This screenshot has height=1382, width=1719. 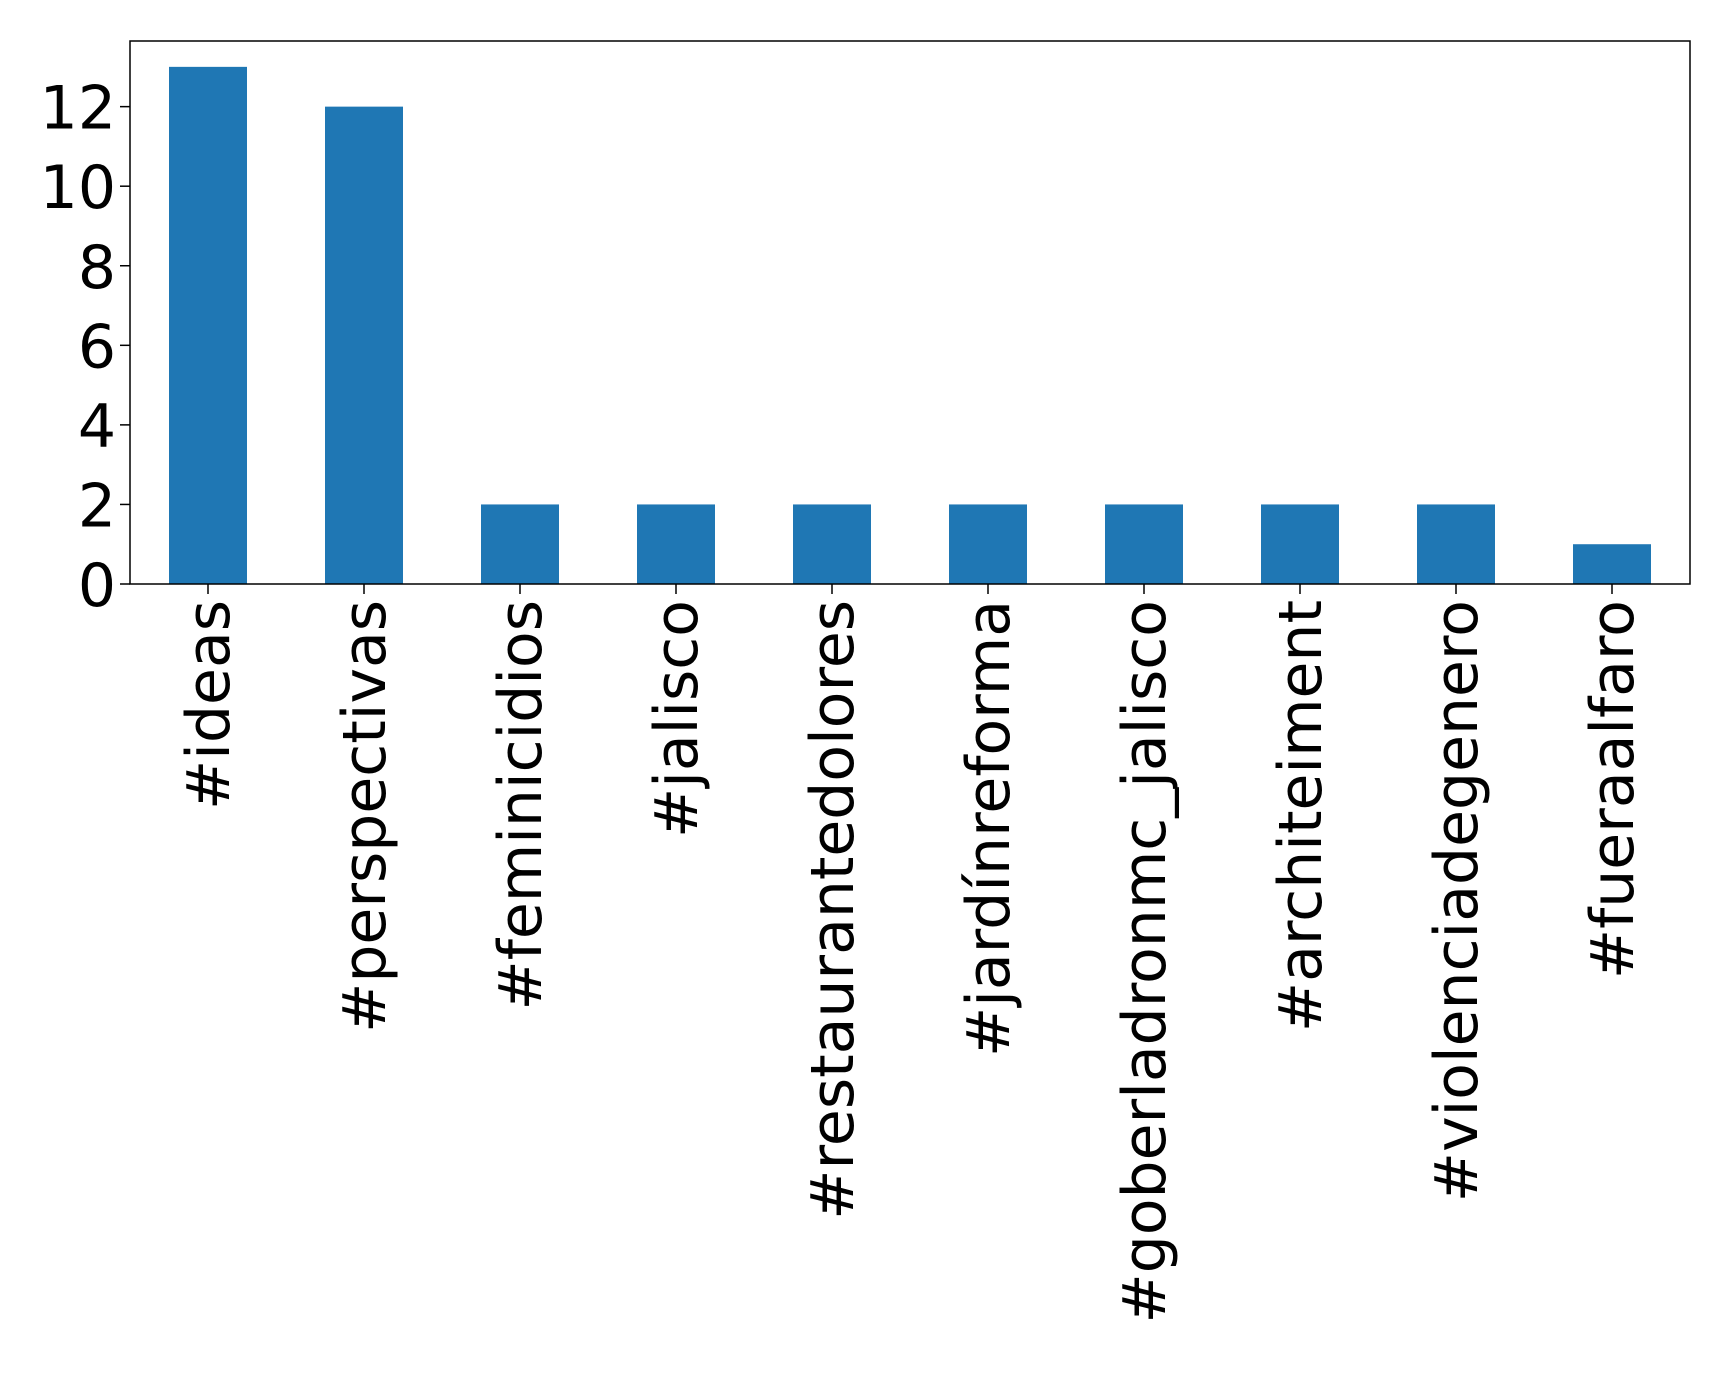 What do you see at coordinates (521, 805) in the screenshot?
I see `x-tick-label-2: #feminicidios` at bounding box center [521, 805].